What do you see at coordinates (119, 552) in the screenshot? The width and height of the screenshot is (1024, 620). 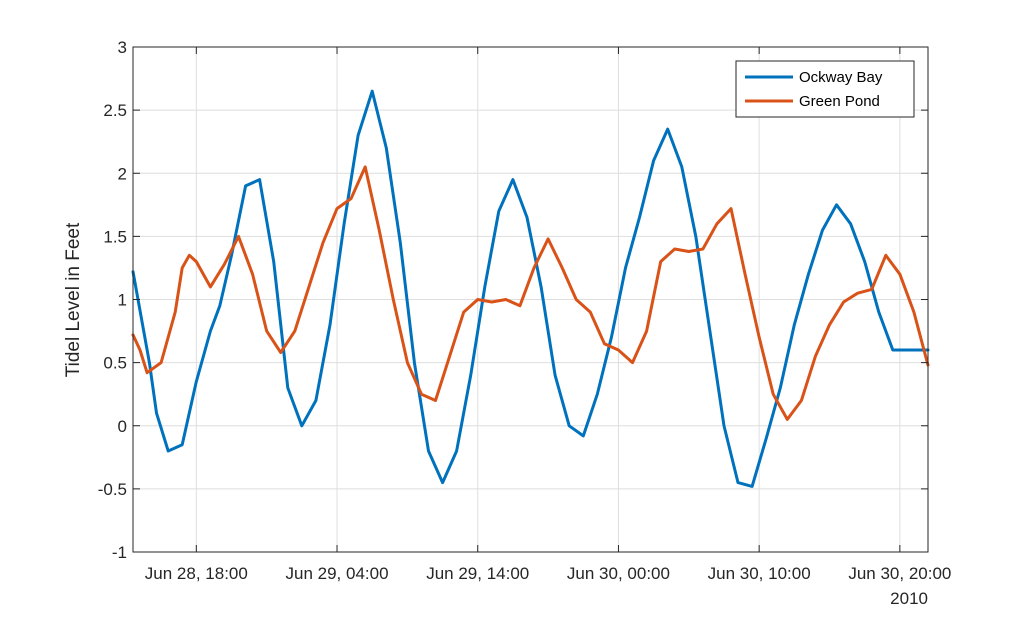 I see `y-tick-label: -1` at bounding box center [119, 552].